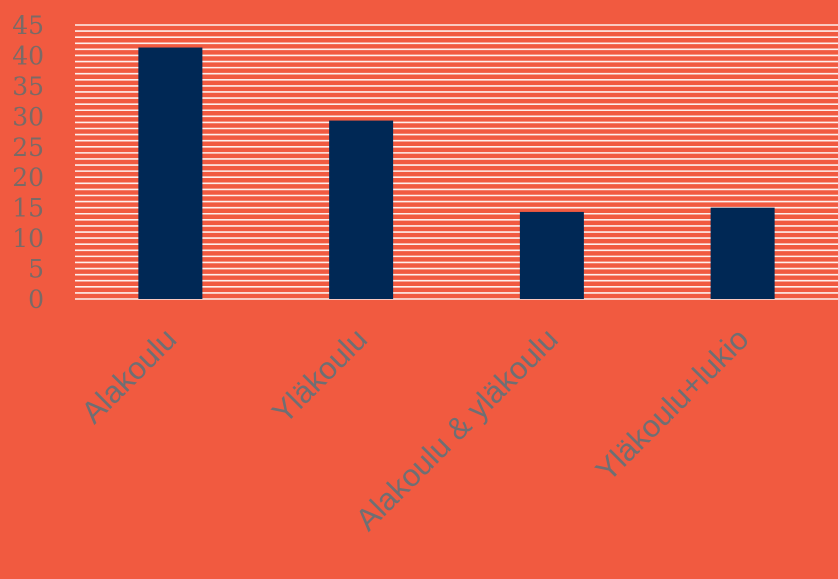 The image size is (838, 579). What do you see at coordinates (36, 269) in the screenshot?
I see `y-tick-label: 5` at bounding box center [36, 269].